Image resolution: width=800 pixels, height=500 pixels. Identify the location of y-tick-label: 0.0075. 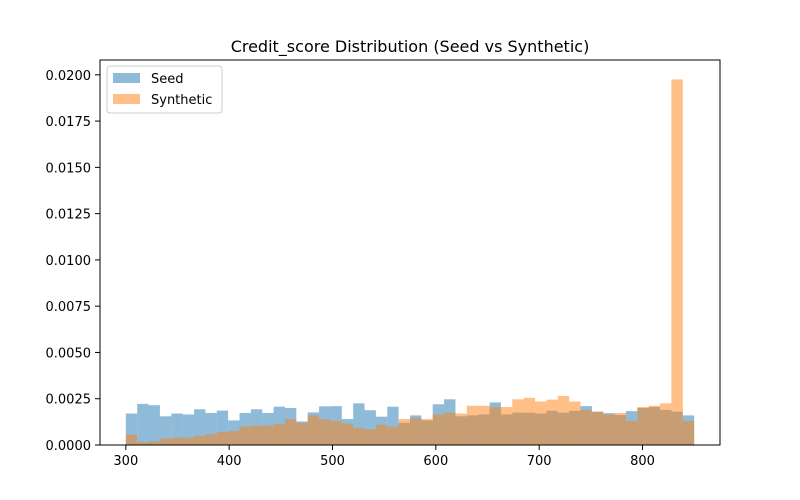
(69, 307).